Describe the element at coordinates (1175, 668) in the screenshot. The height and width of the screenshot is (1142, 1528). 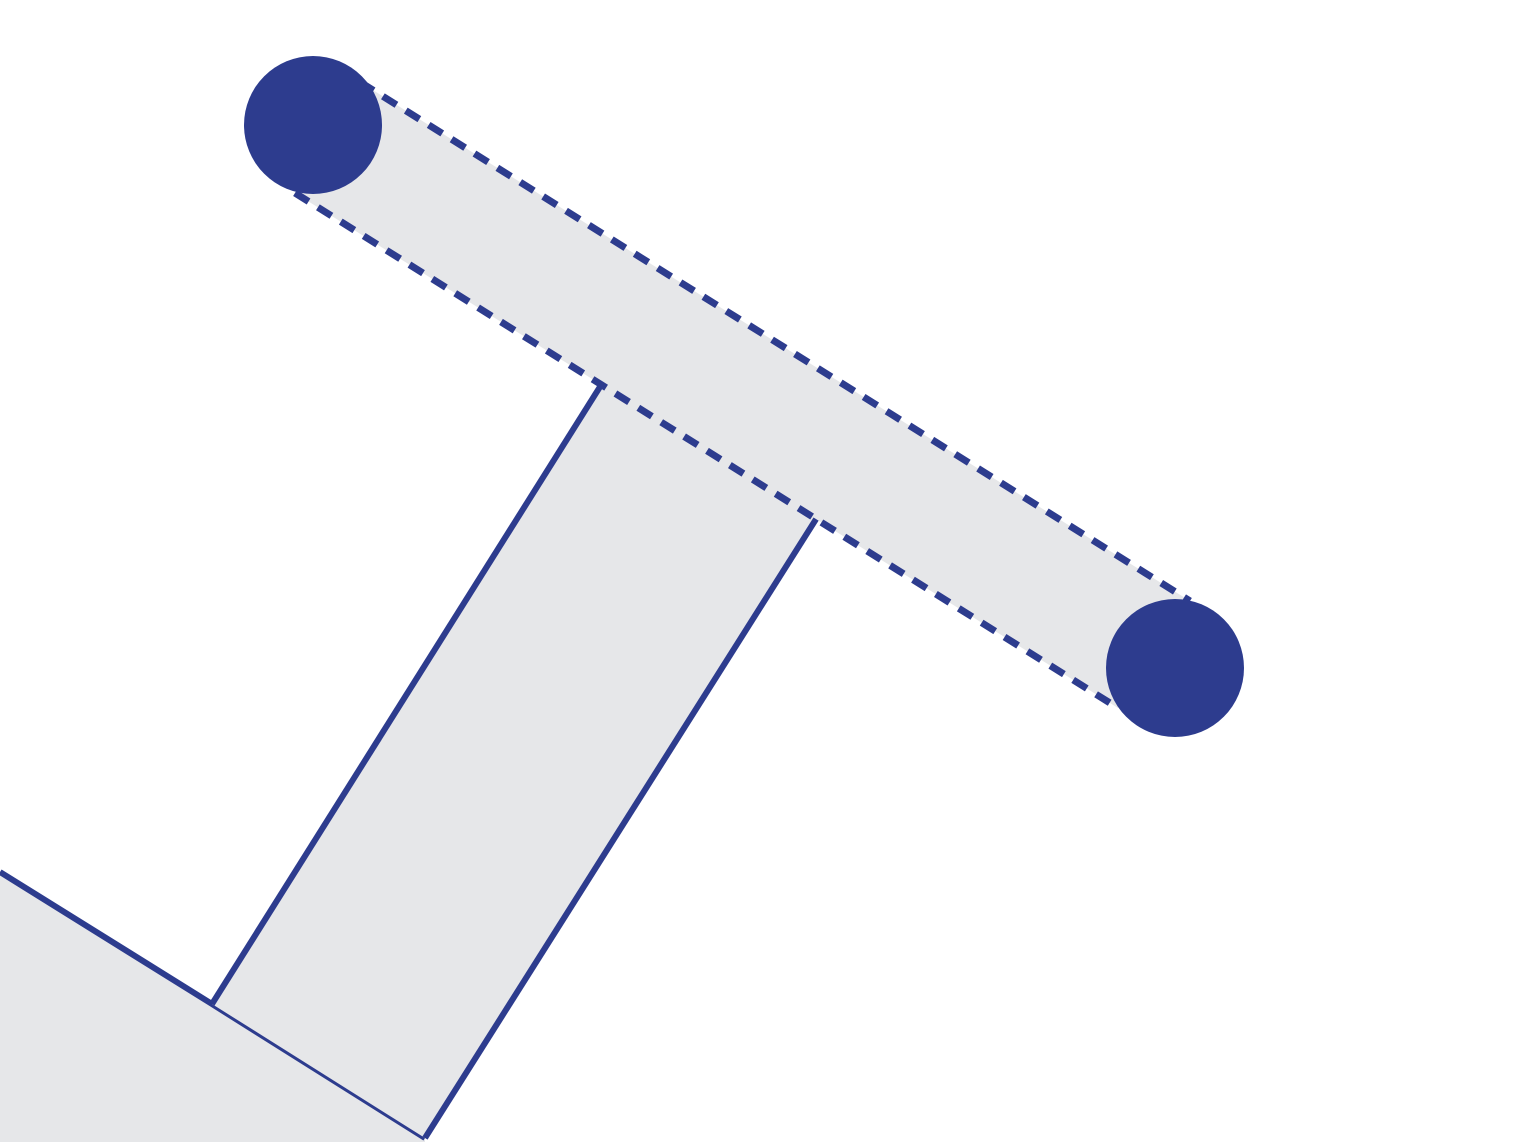
I see `endpoint-handle-right` at that location.